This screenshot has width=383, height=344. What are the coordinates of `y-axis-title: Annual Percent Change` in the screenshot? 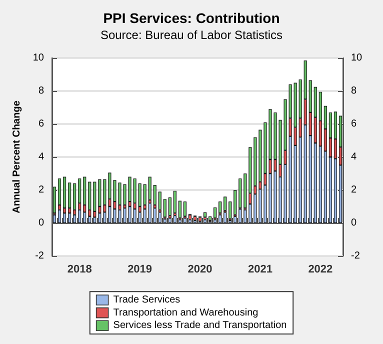 It's located at (16, 157).